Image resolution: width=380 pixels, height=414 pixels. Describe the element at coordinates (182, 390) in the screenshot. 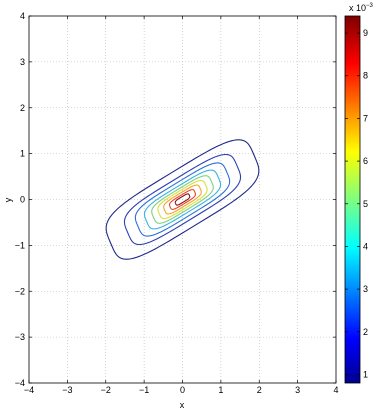

I see `x-tick-label: 0` at that location.